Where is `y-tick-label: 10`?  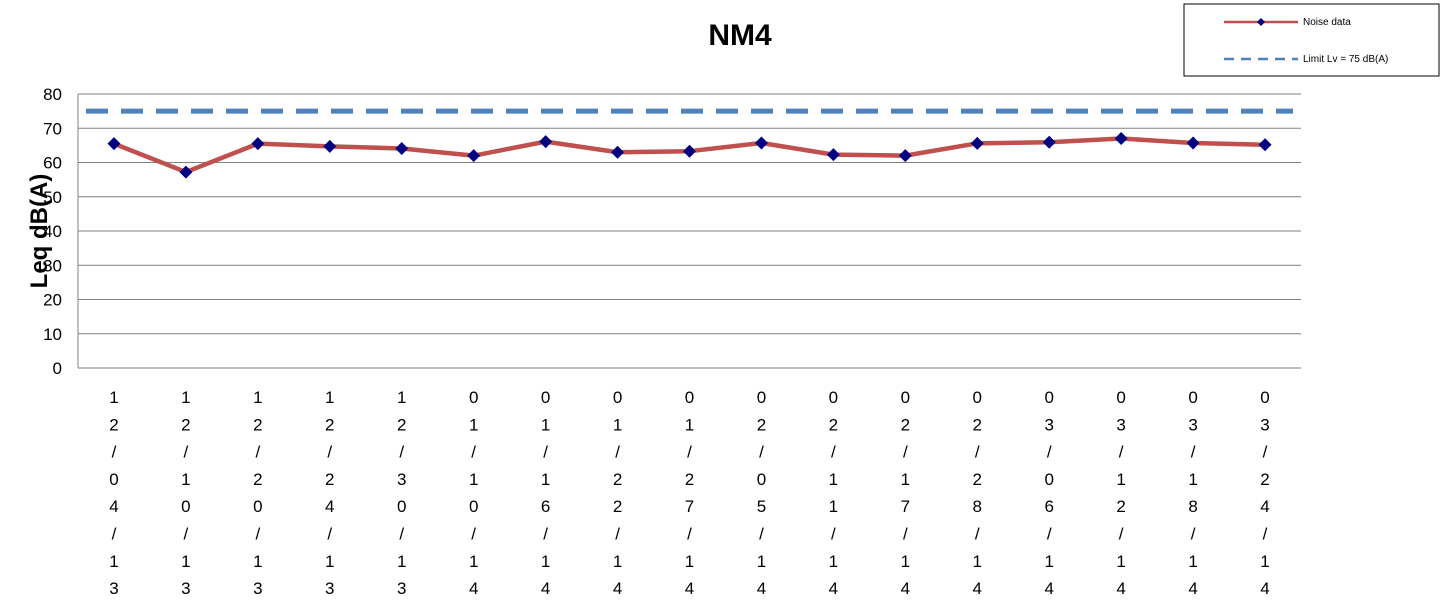
y-tick-label: 10 is located at coordinates (52, 334).